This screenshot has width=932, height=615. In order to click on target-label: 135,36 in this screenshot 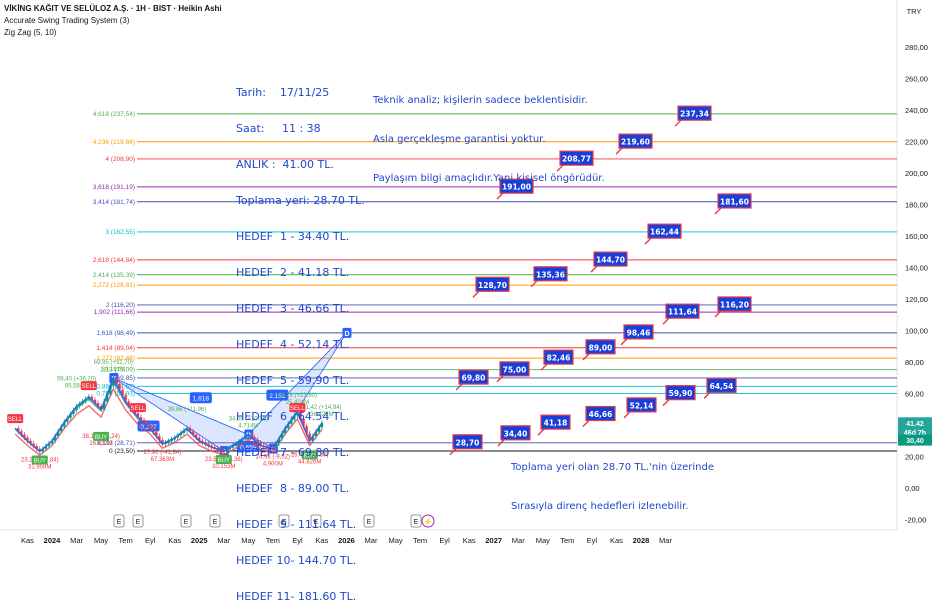, I will do `click(550, 274)`.